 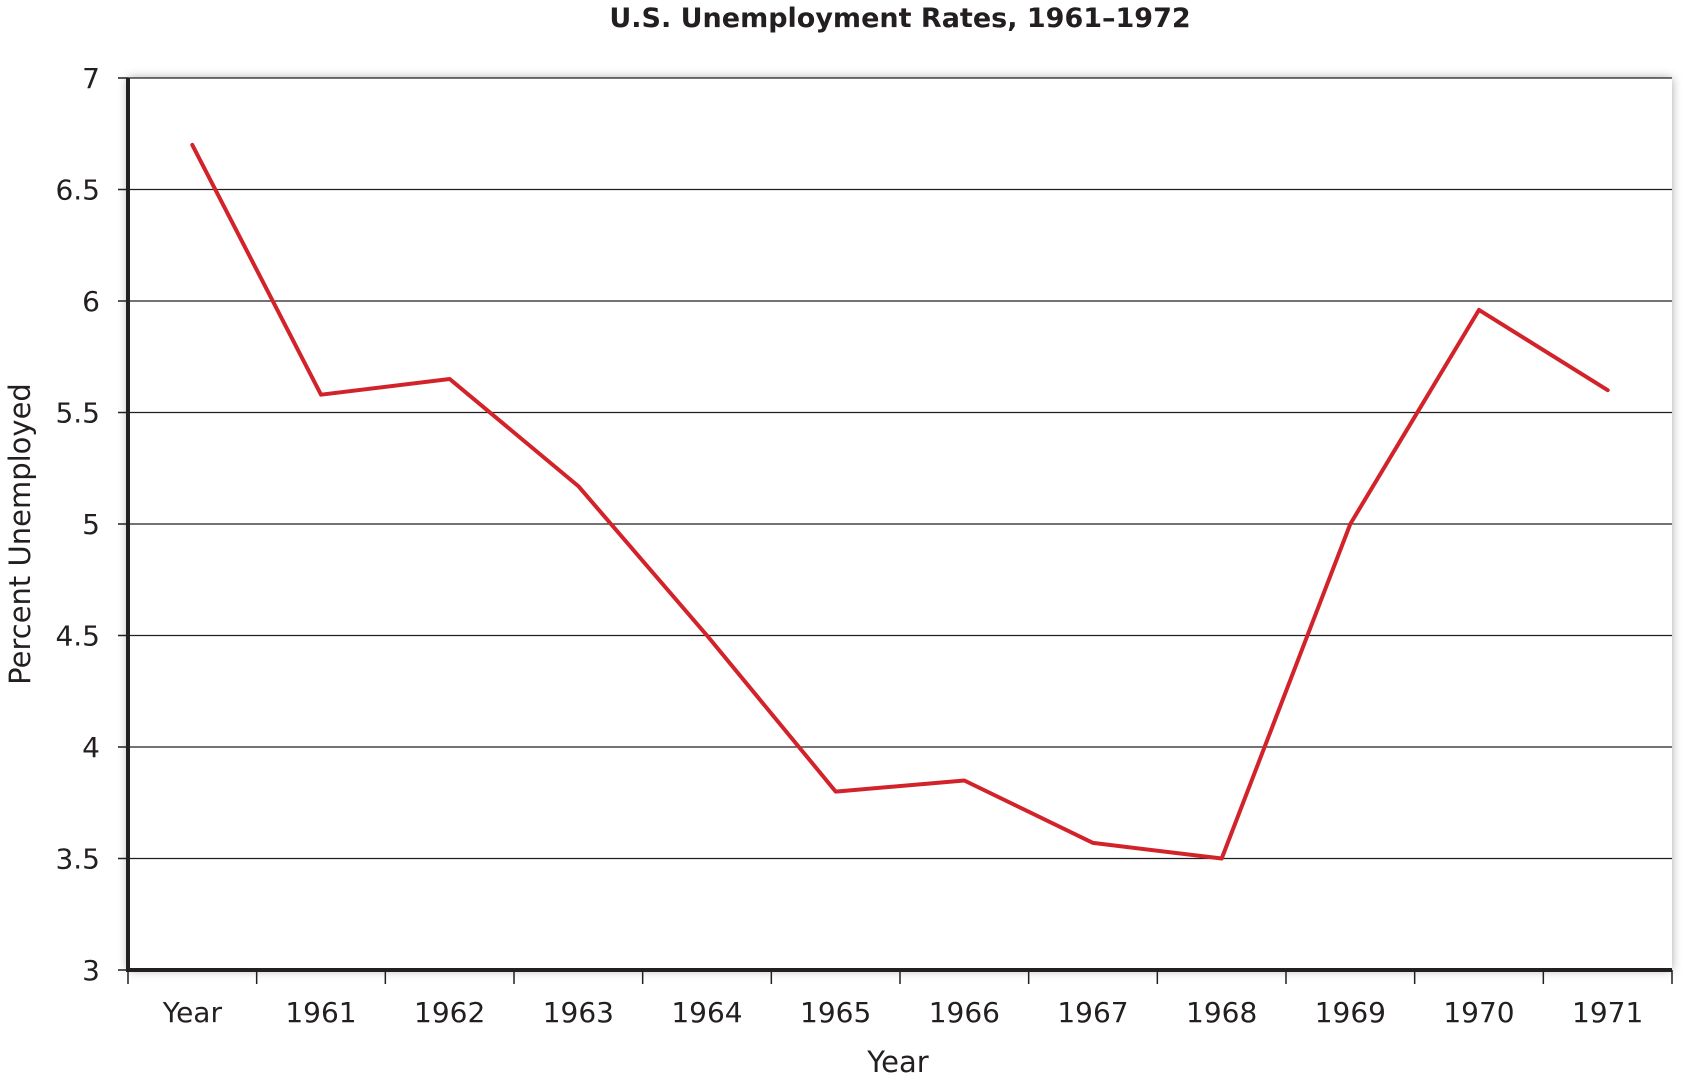 I want to click on x-tick-label: 1963, so click(x=578, y=1012).